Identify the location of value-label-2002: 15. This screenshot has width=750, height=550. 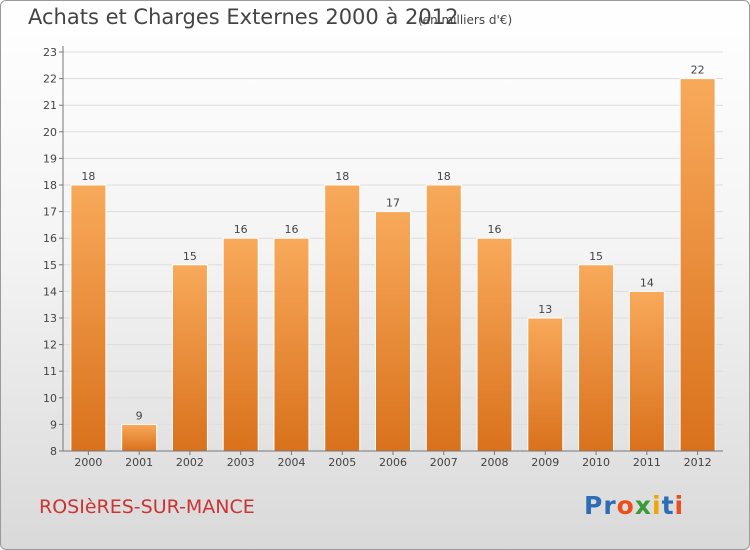
(190, 256).